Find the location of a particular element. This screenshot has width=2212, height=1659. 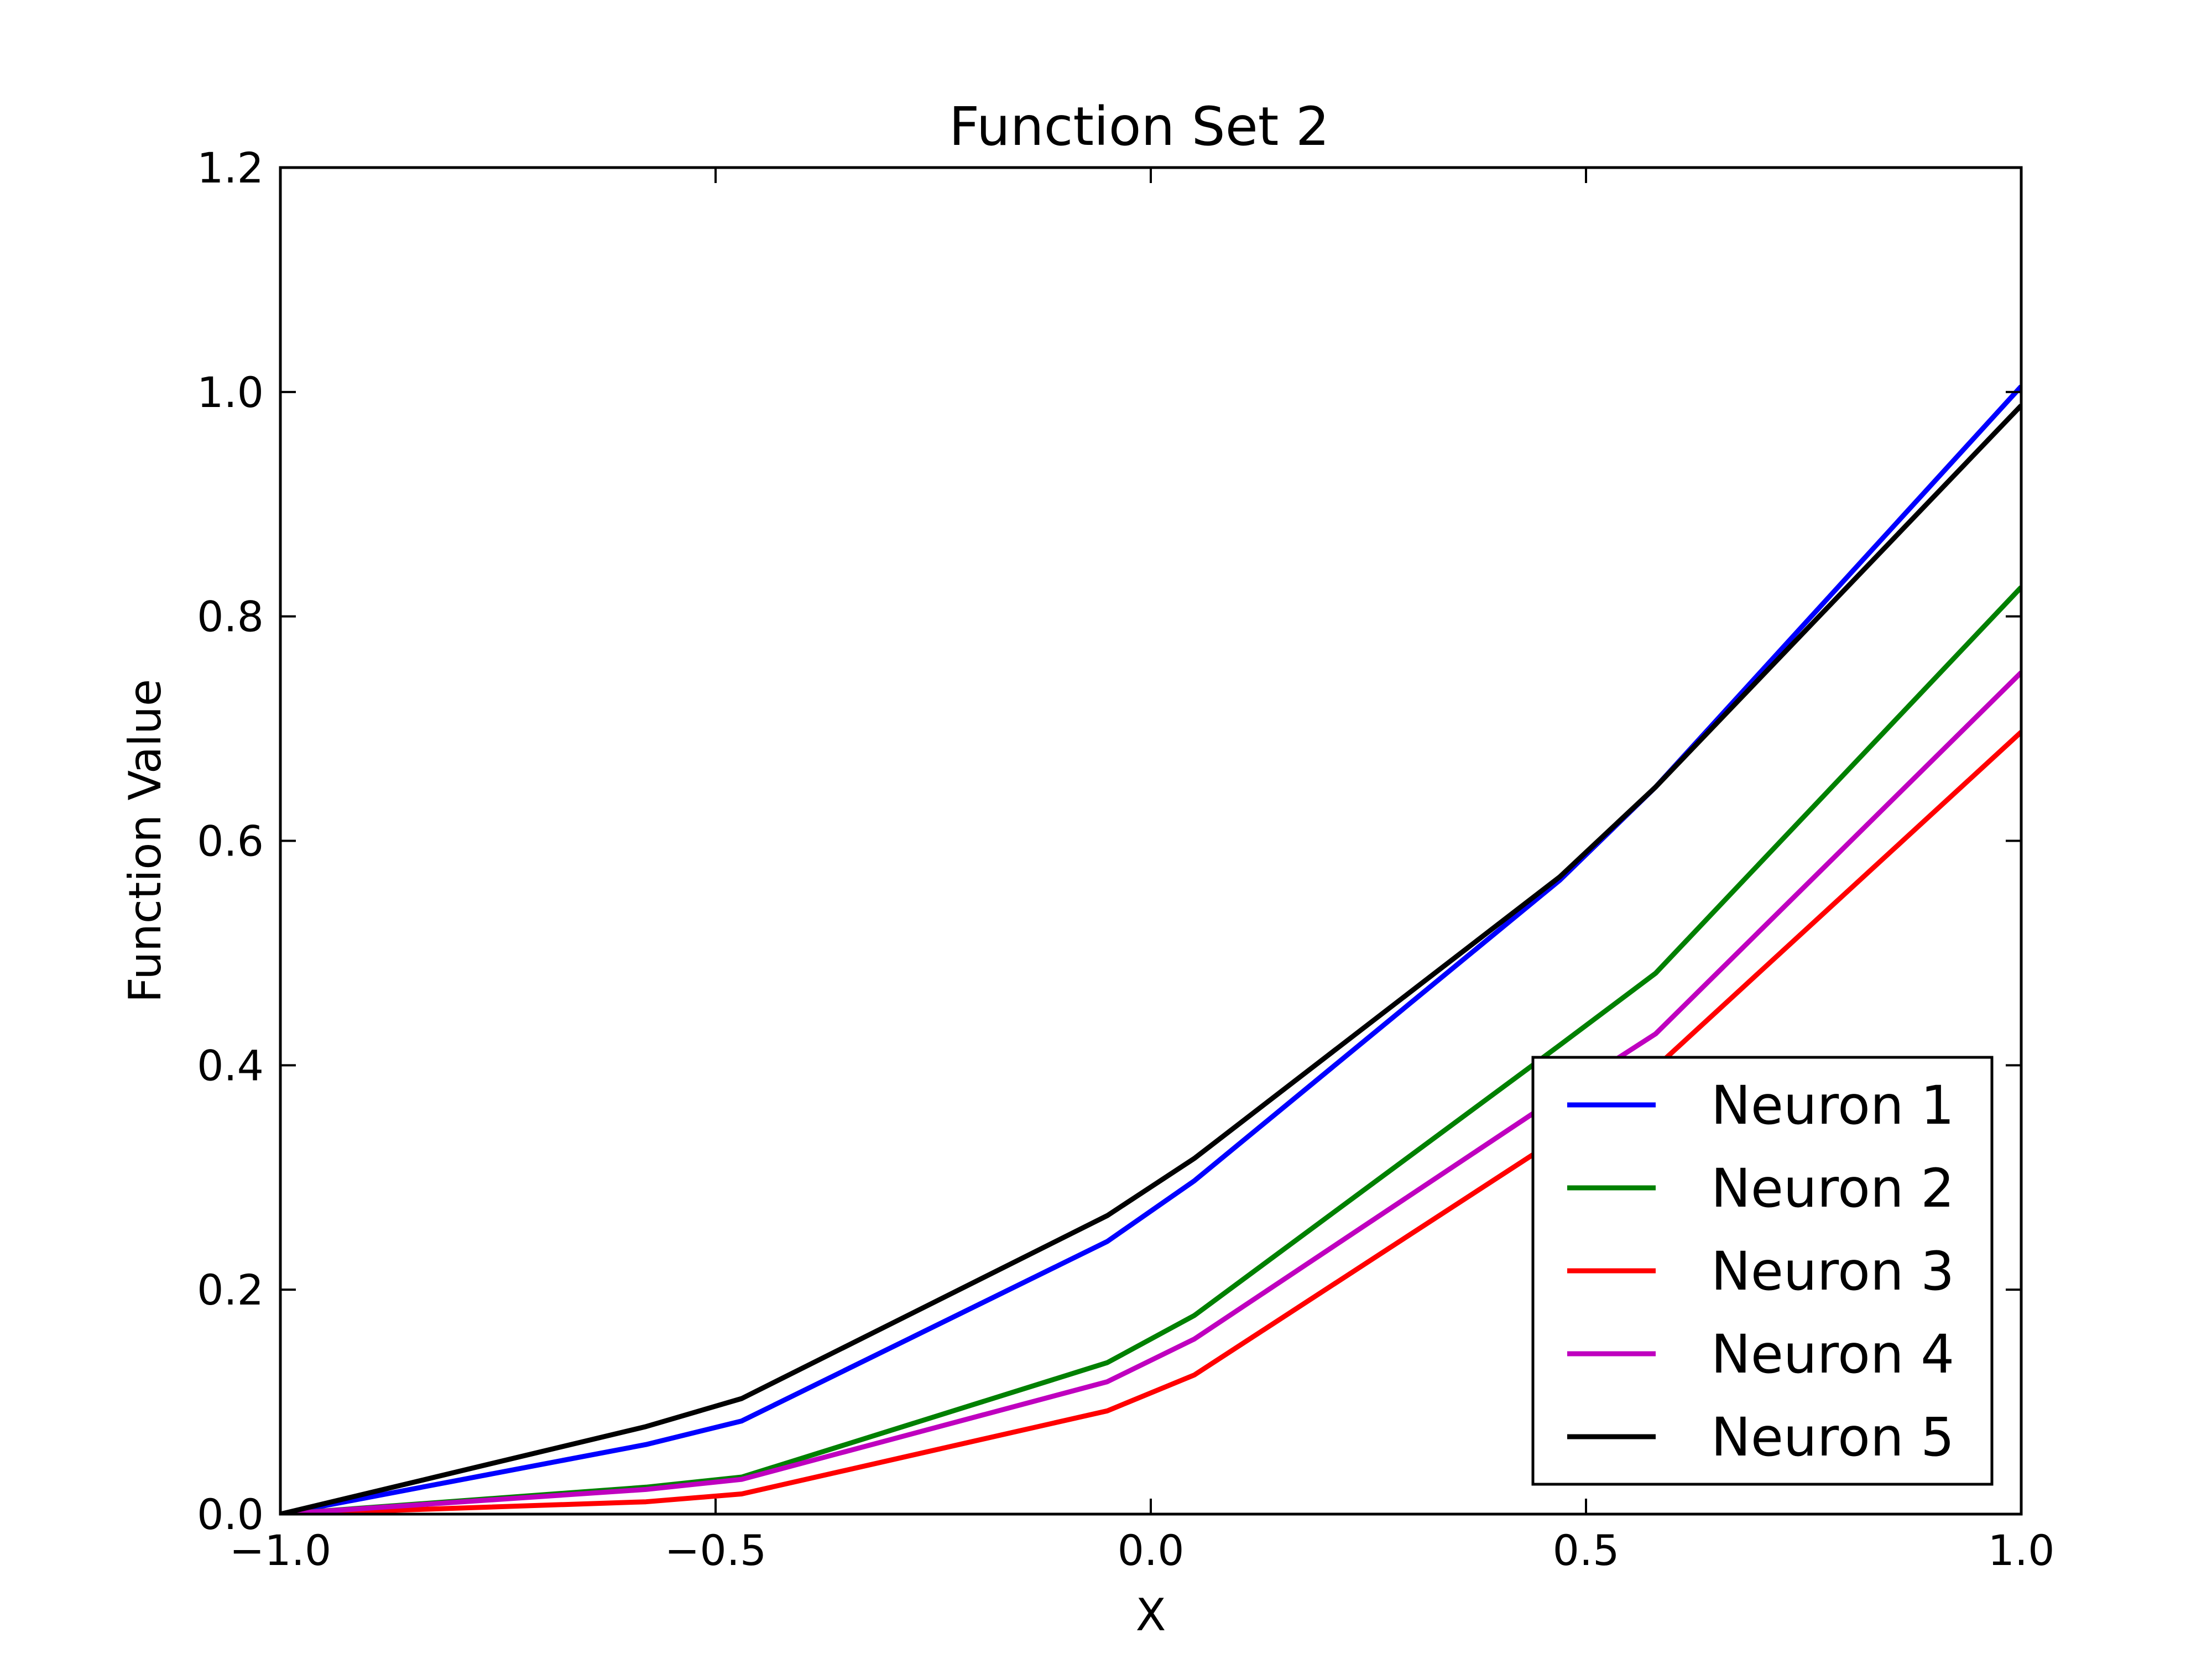

x-tick-label: 1.0 is located at coordinates (2022, 1550).